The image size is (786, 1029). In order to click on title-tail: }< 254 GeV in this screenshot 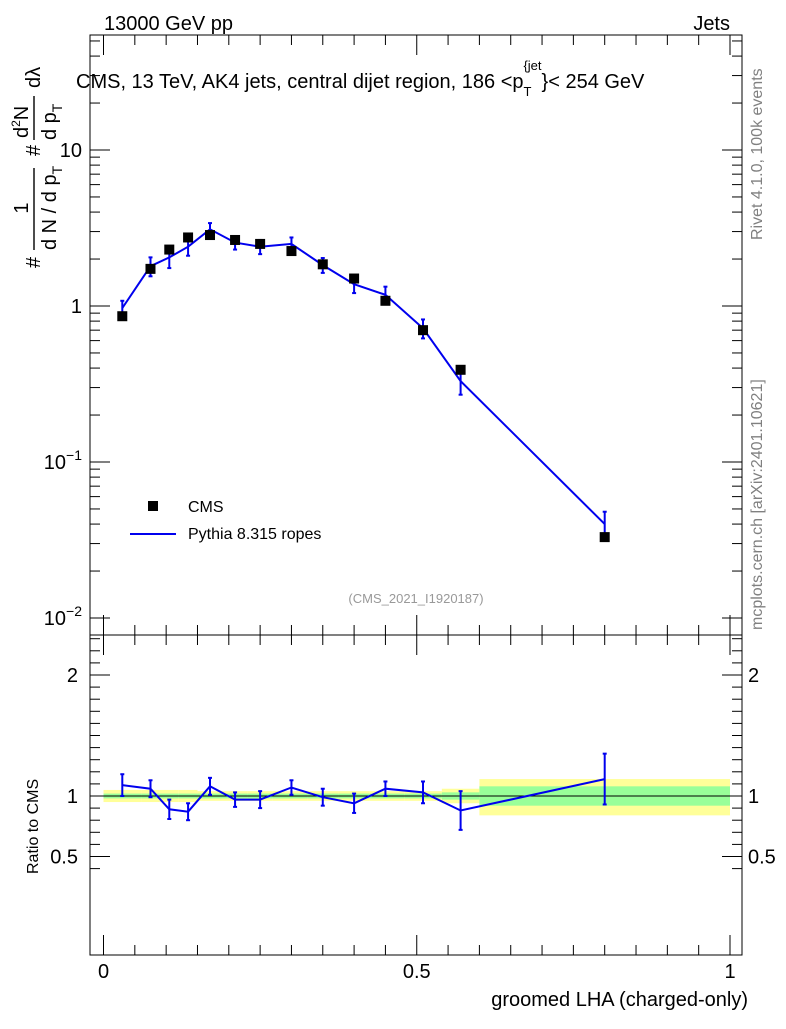, I will do `click(594, 82)`.